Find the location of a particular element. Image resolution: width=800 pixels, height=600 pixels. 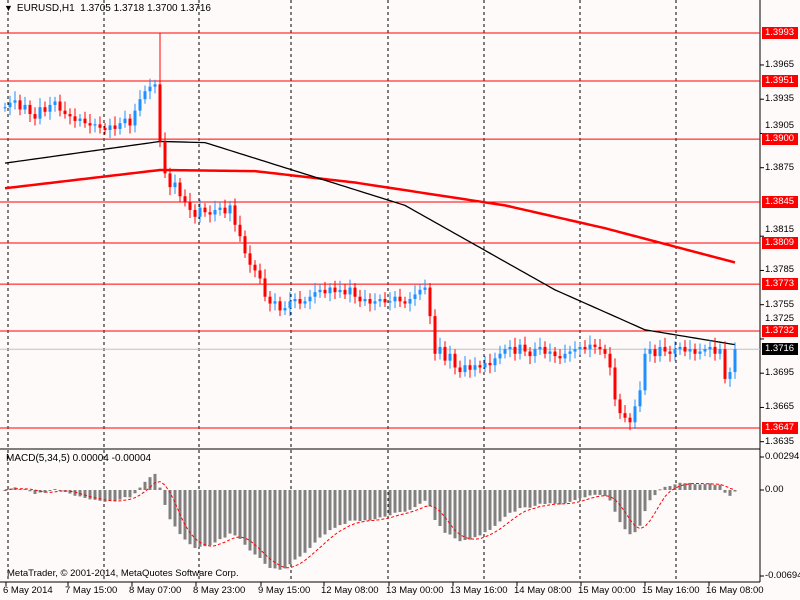

price-tick-label: 1.3665 is located at coordinates (780, 407).